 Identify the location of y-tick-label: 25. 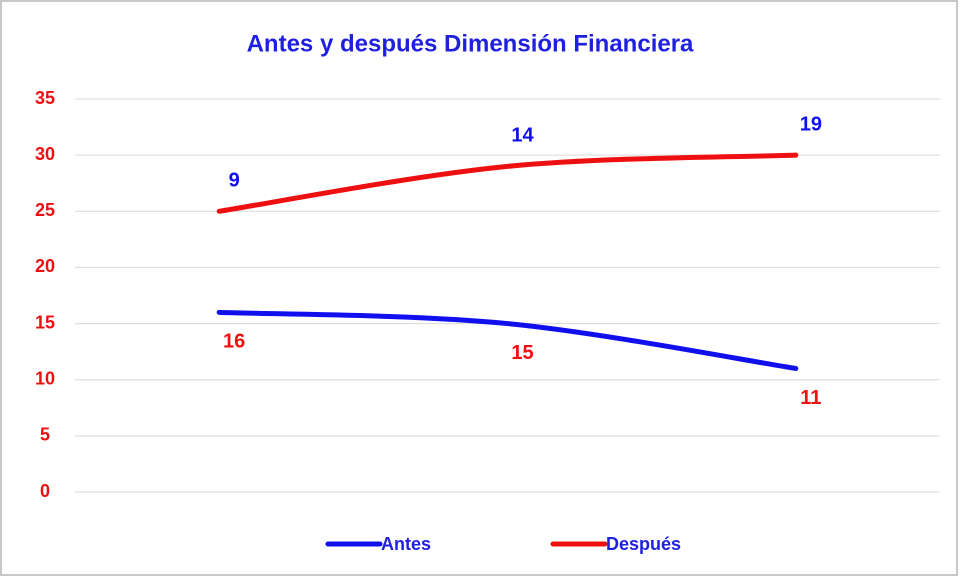
(45, 210).